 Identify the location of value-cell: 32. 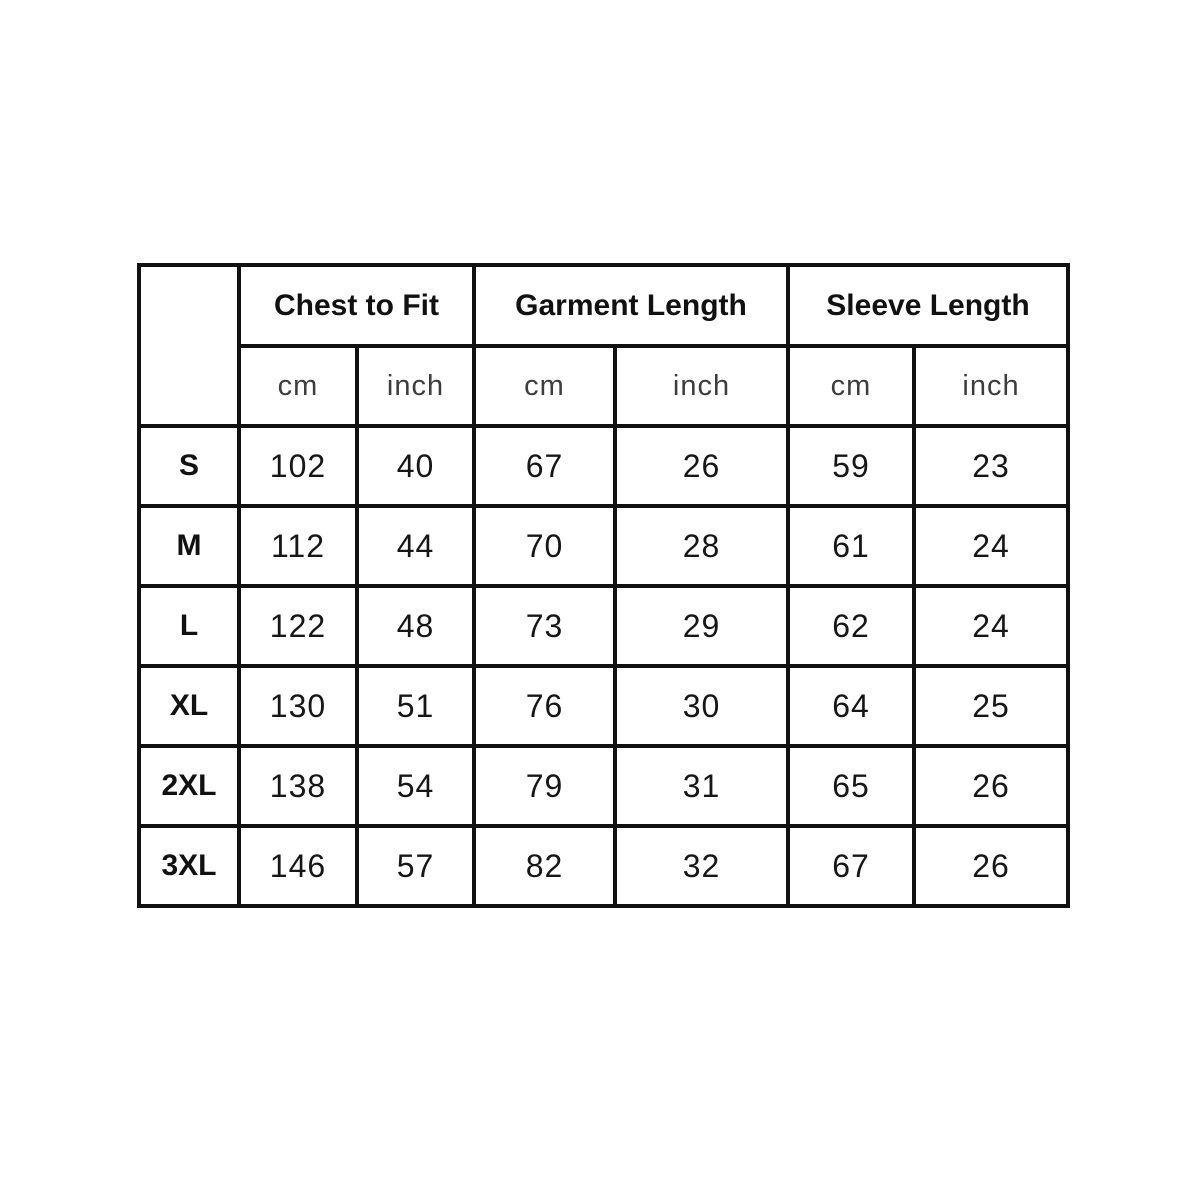
(701, 866).